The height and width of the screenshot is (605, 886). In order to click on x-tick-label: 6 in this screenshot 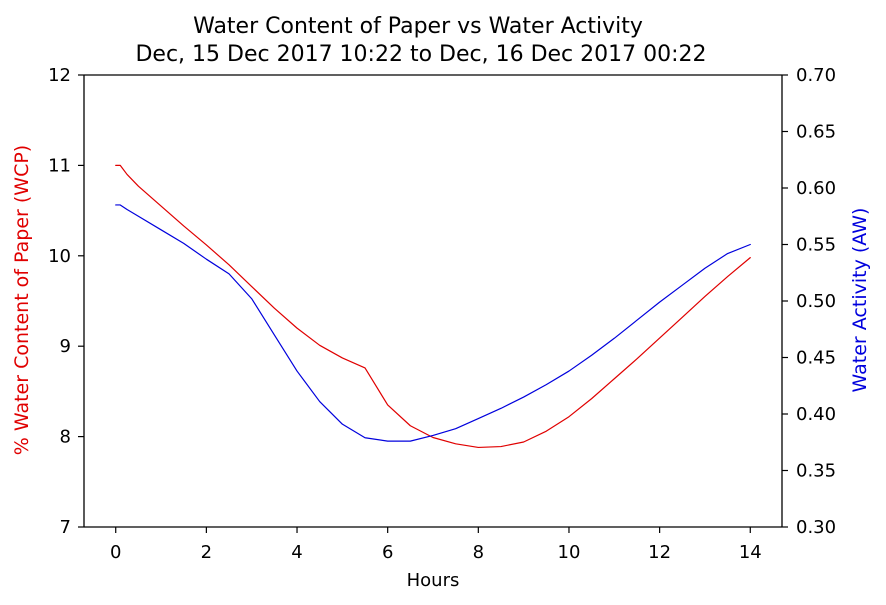, I will do `click(387, 552)`.